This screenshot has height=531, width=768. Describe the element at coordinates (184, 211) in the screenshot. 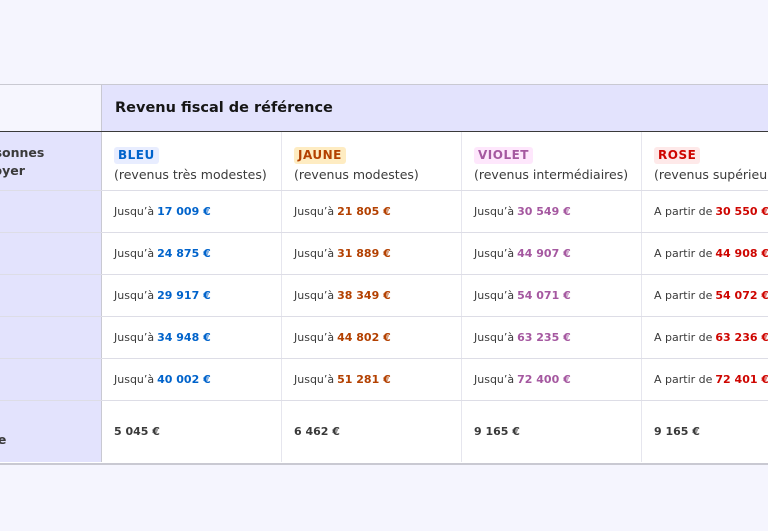

I see `cell-value: 17 009 €` at that location.